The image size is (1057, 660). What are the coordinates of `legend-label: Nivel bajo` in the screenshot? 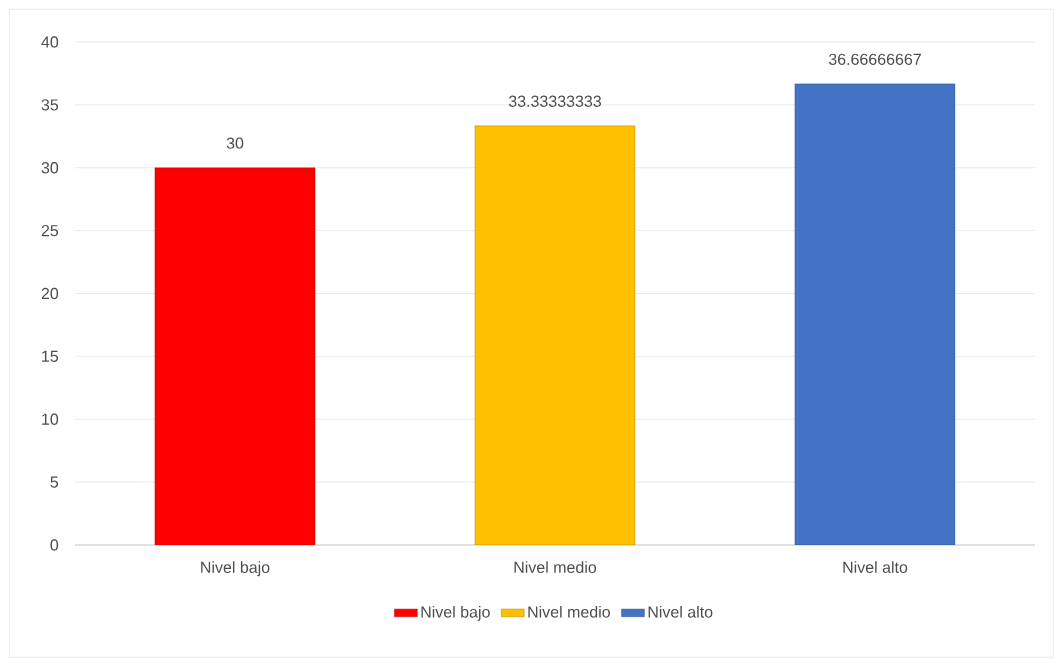 It's located at (455, 613).